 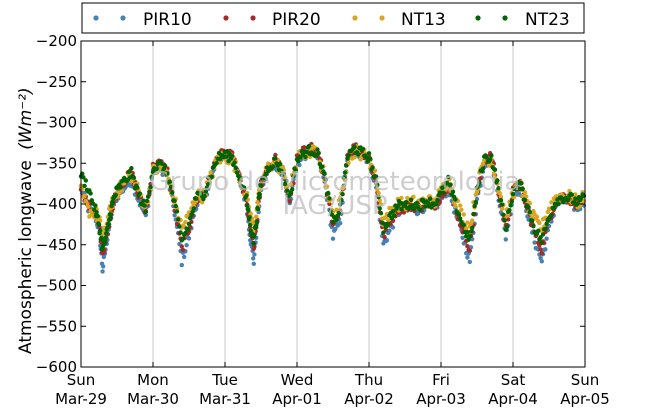 What do you see at coordinates (513, 380) in the screenshot?
I see `x-tick-day: Sat` at bounding box center [513, 380].